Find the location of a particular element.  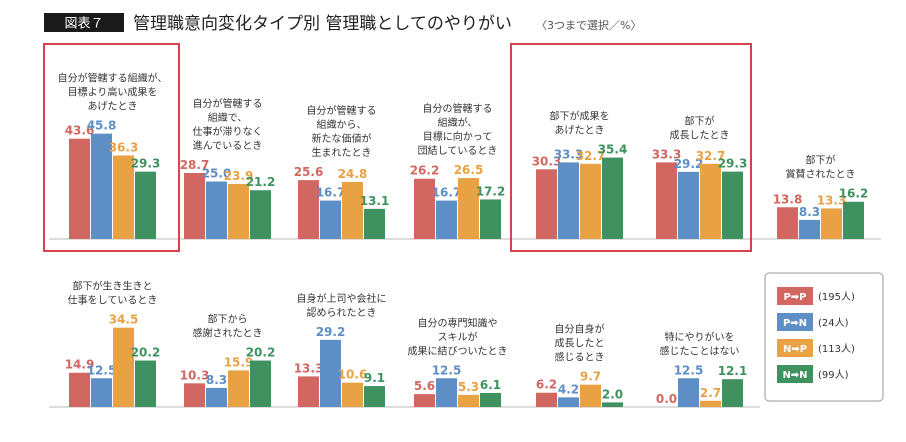

data-label: 13.1 is located at coordinates (375, 201).